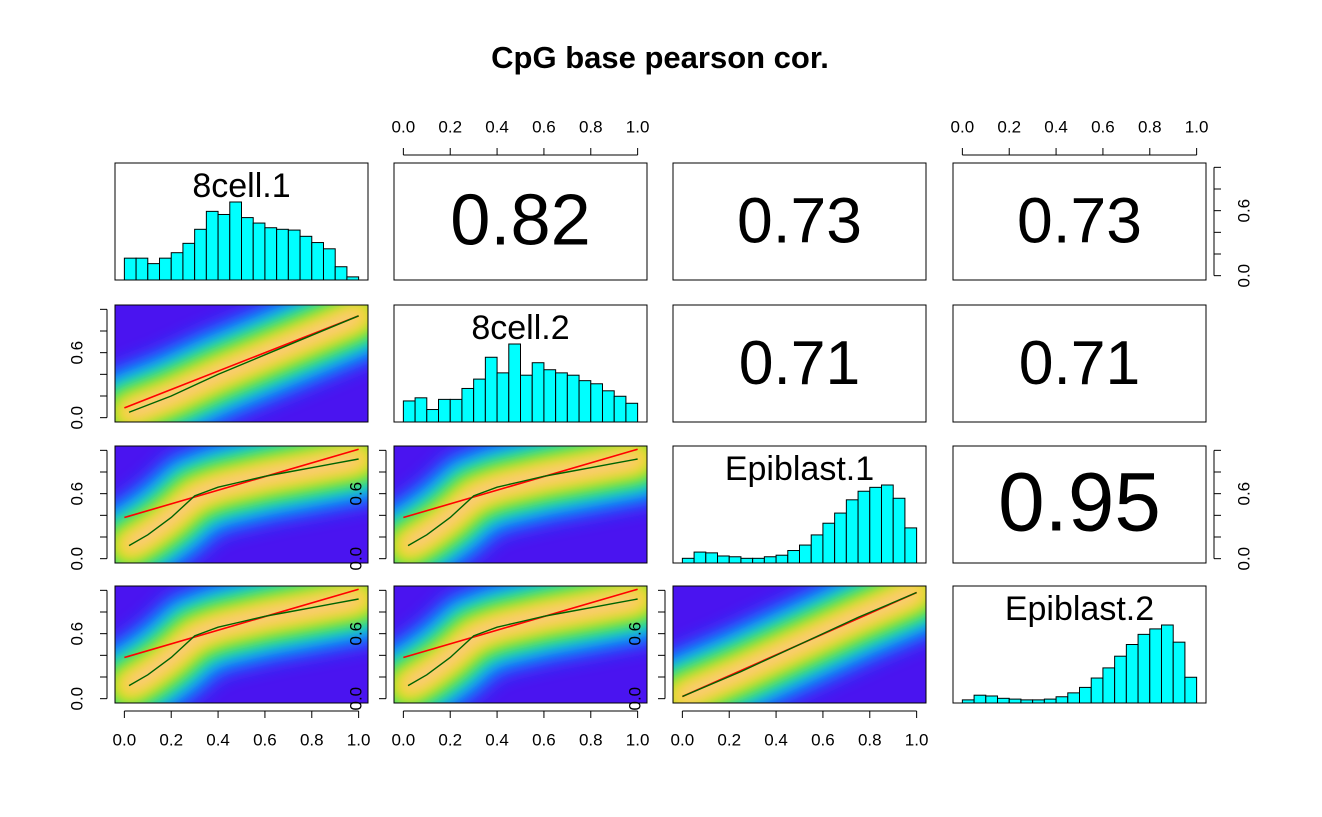 The height and width of the screenshot is (817, 1322). I want to click on x-tick-label: 0.0, so click(404, 126).